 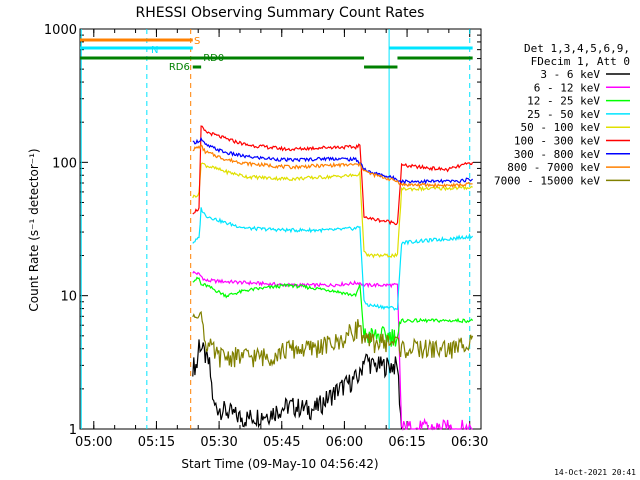 What do you see at coordinates (281, 442) in the screenshot?
I see `x-tick-label-3: 05:45` at bounding box center [281, 442].